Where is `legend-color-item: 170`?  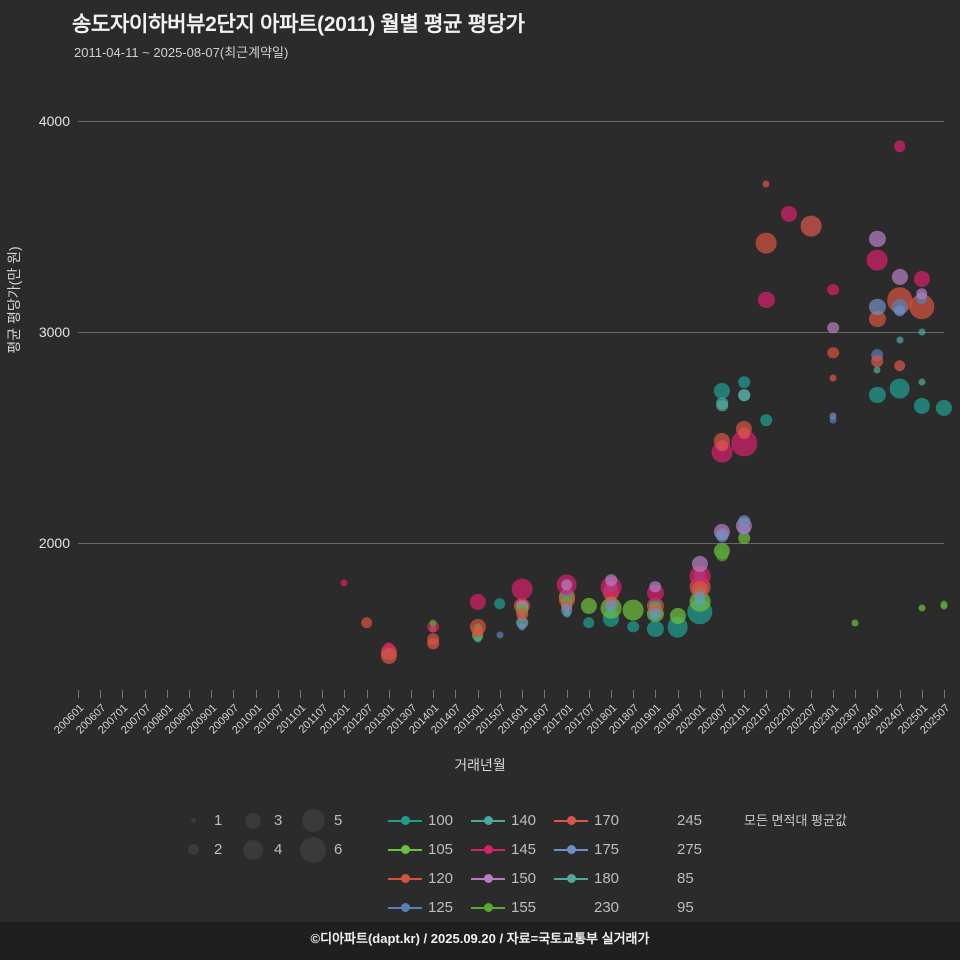
legend-color-item: 170 is located at coordinates (595, 820).